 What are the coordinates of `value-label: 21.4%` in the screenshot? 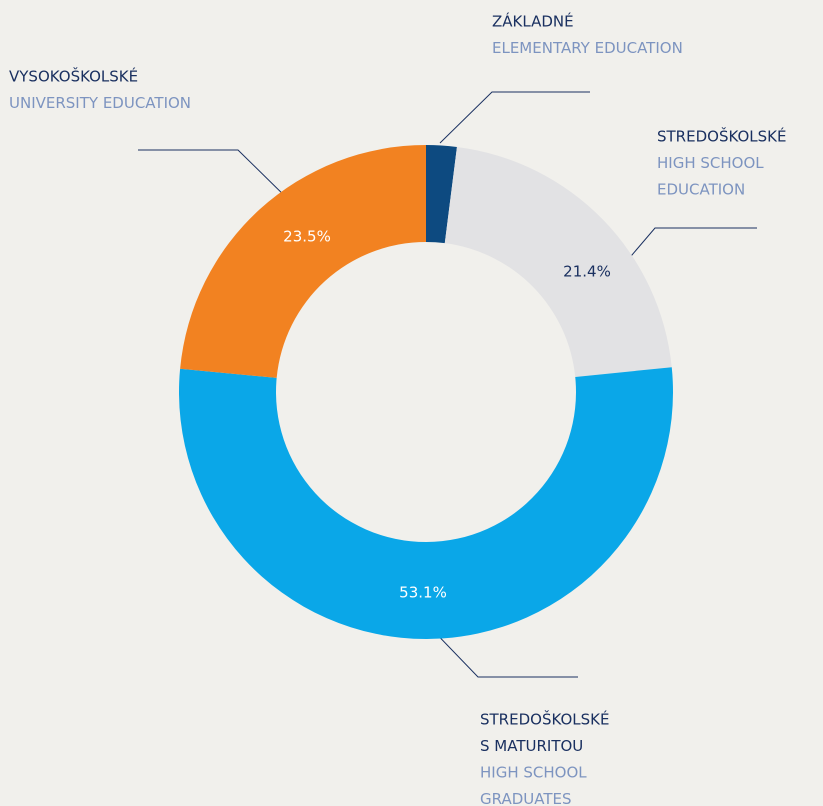 It's located at (587, 272).